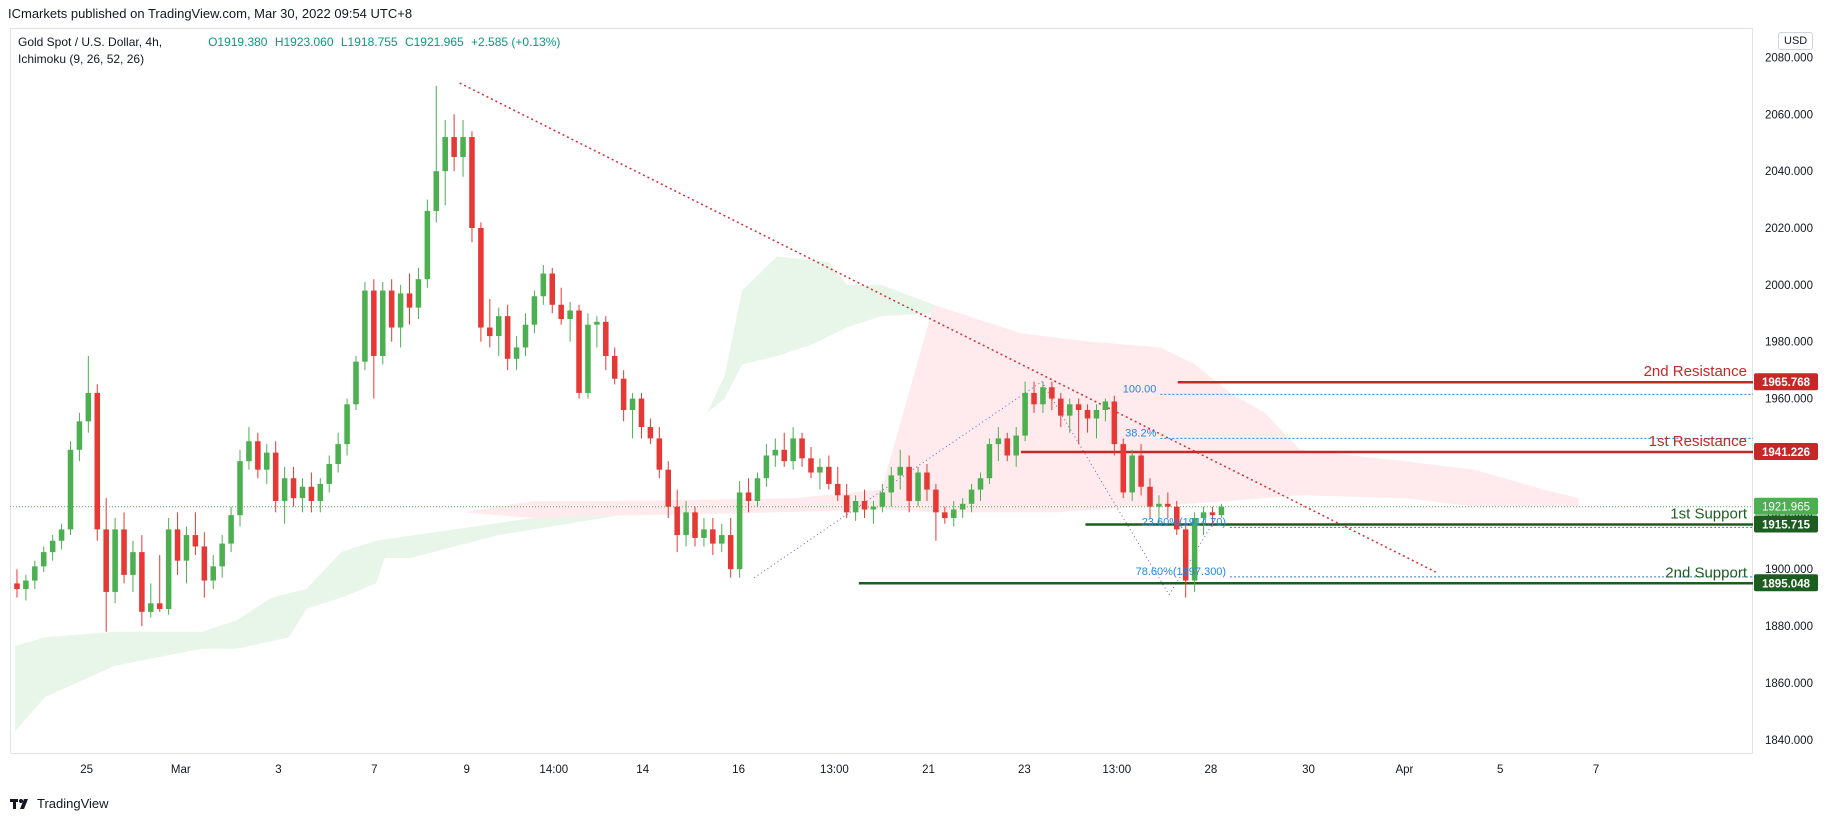 Image resolution: width=1834 pixels, height=821 pixels. What do you see at coordinates (1796, 41) in the screenshot?
I see `currency-badge: USD` at bounding box center [1796, 41].